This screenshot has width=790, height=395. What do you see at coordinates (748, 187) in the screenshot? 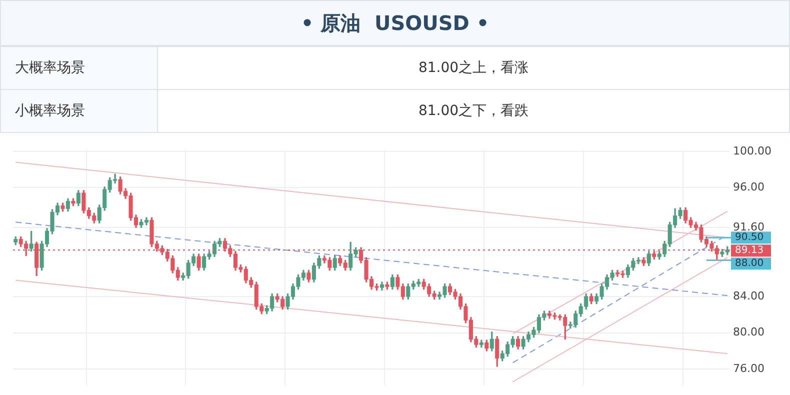
I see `y-tick-label: 96.00` at bounding box center [748, 187].